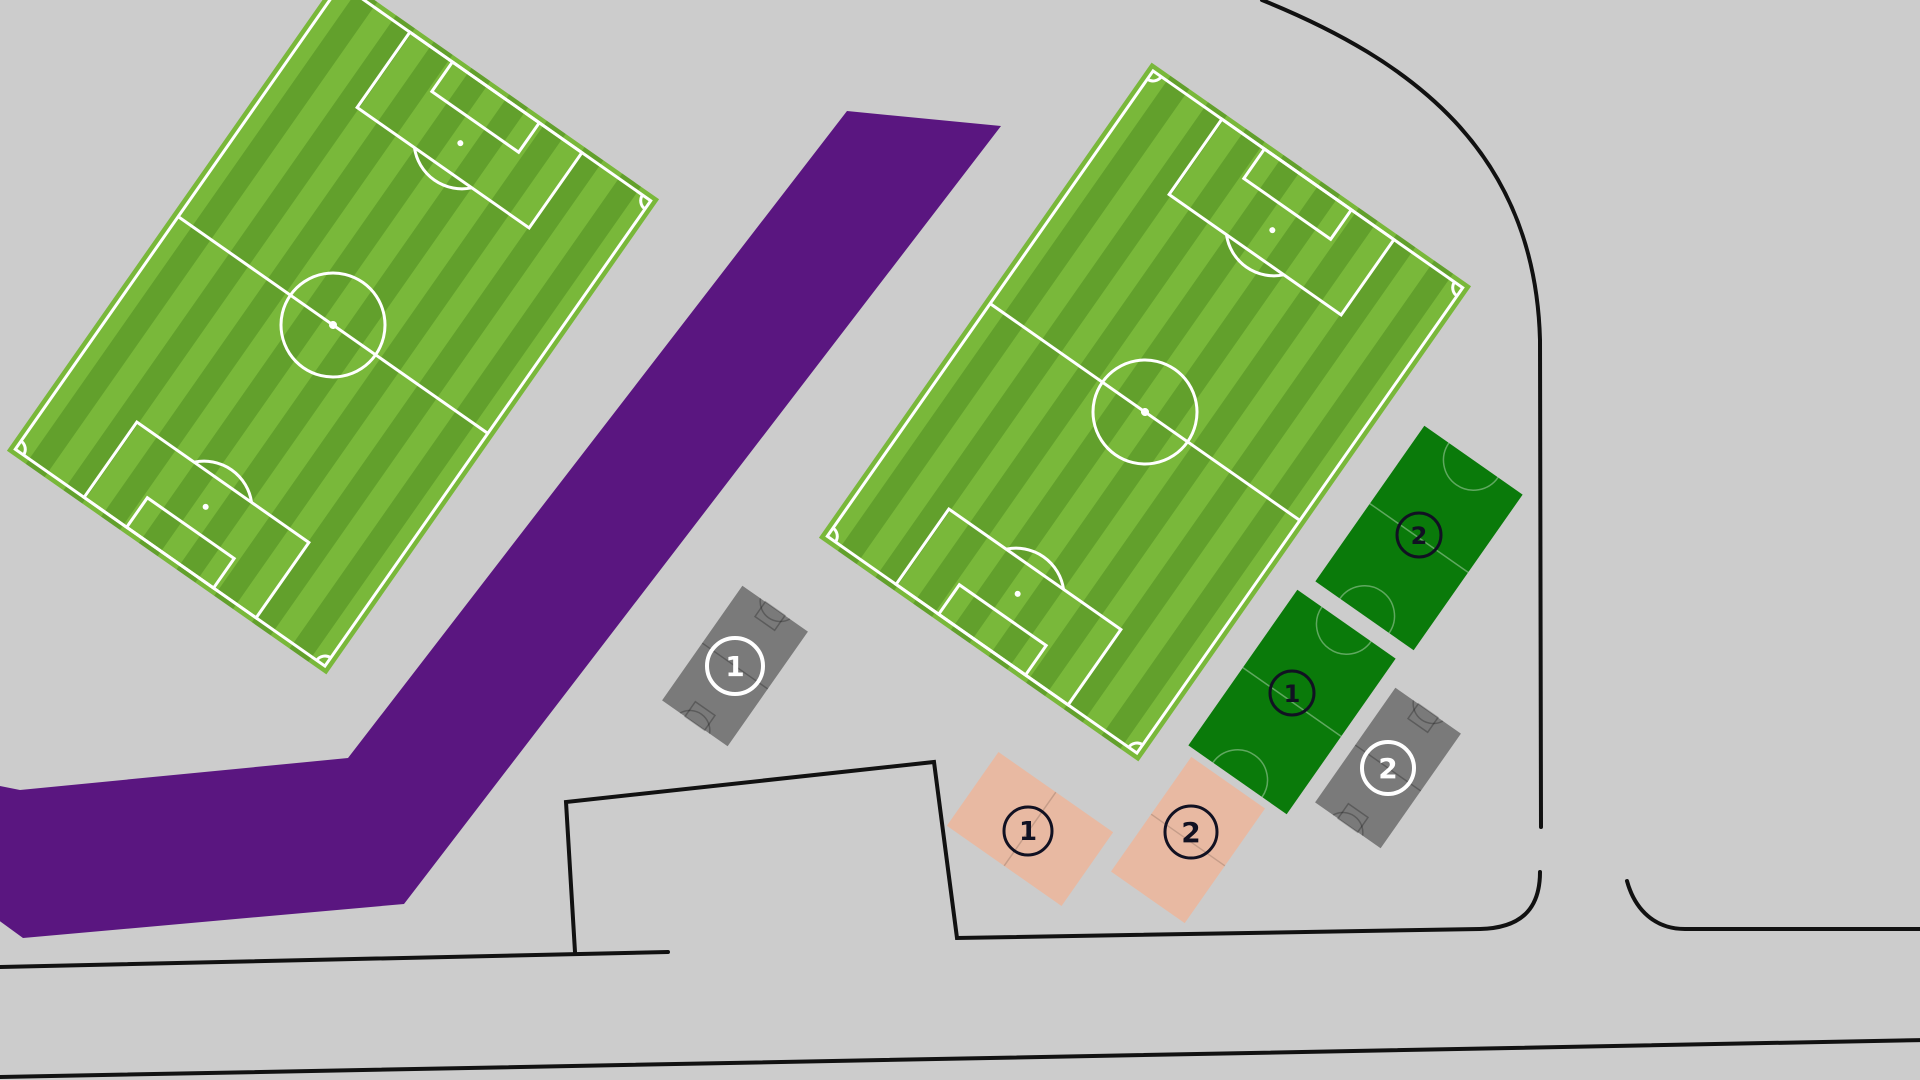 The height and width of the screenshot is (1080, 1920). I want to click on basketball-court-1-label: 1, so click(734, 666).